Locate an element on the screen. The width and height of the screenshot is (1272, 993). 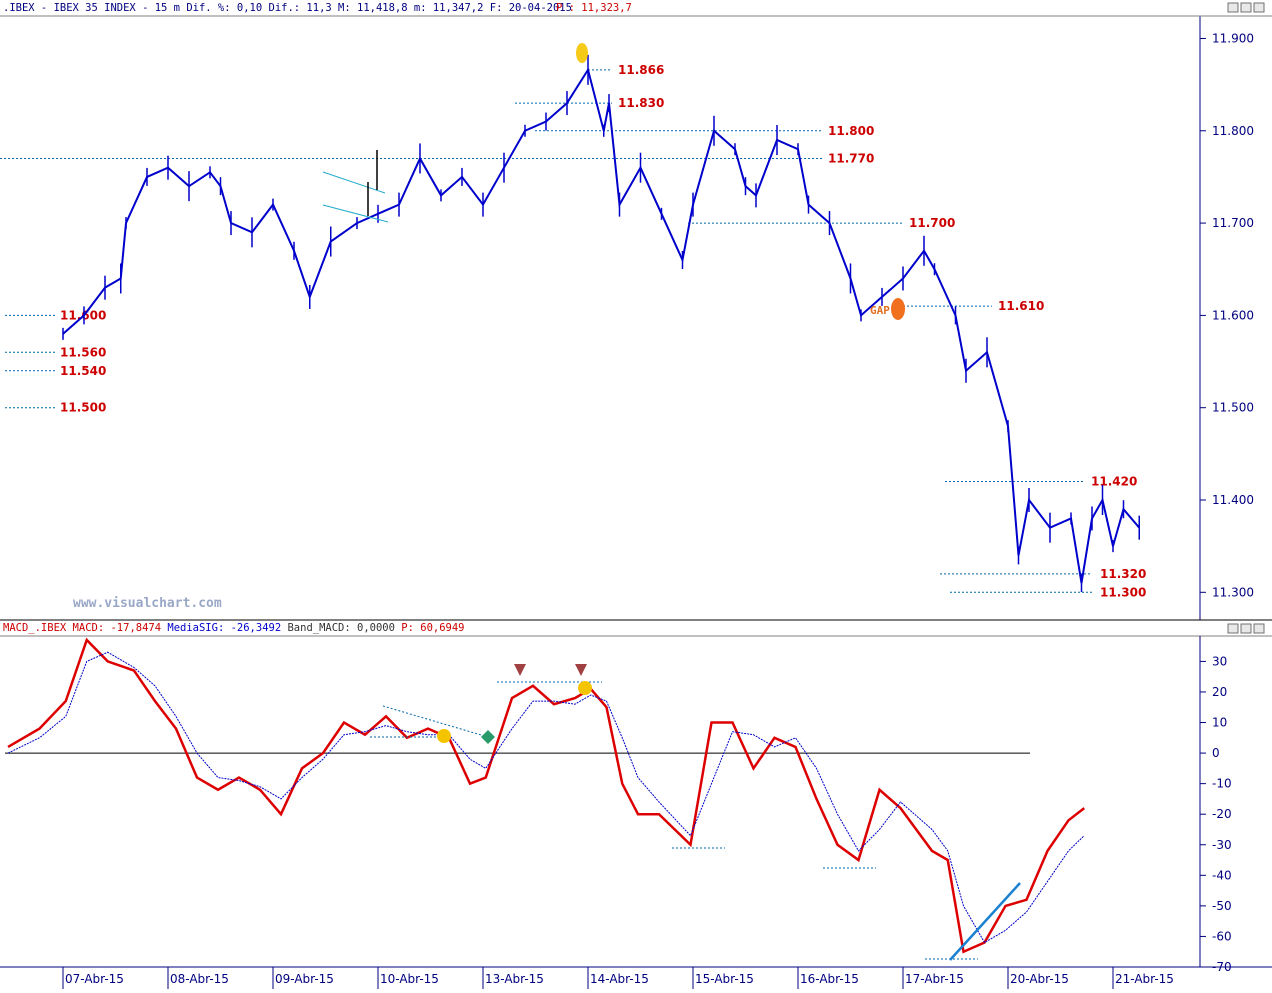
macd-header-value: MACD: -17,8474 is located at coordinates (120, 628).